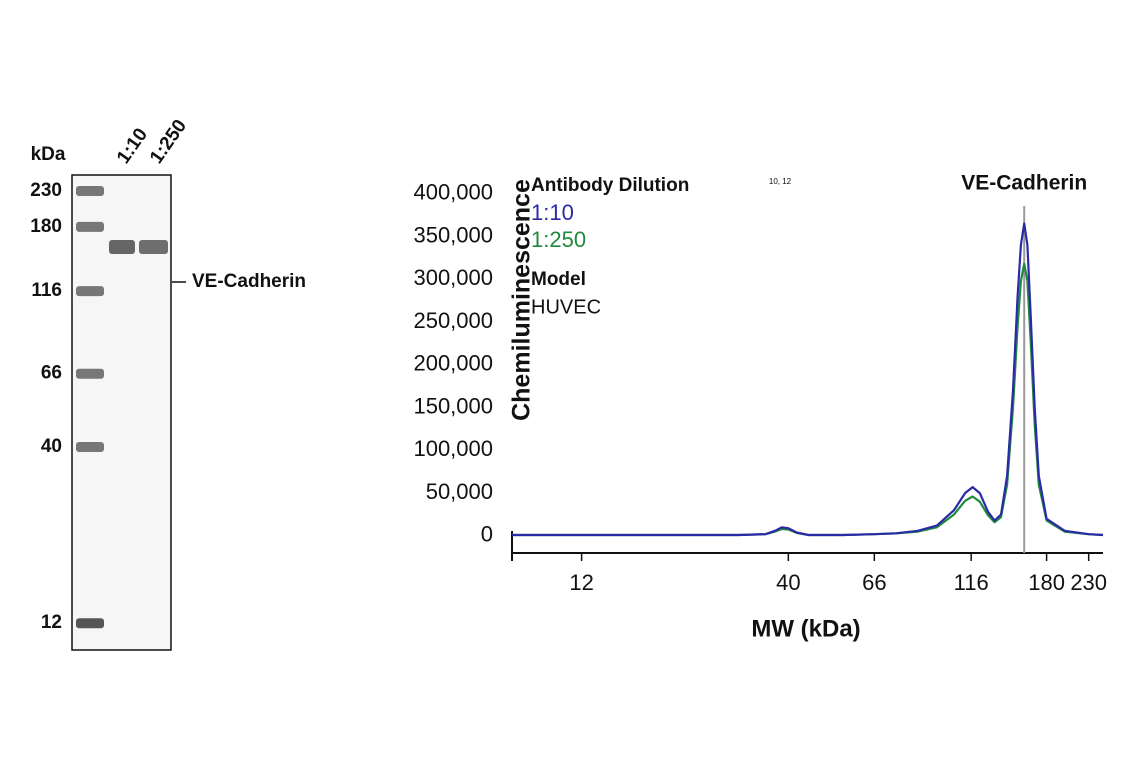  Describe the element at coordinates (51, 373) in the screenshot. I see `gel-marker-label: 66` at that location.